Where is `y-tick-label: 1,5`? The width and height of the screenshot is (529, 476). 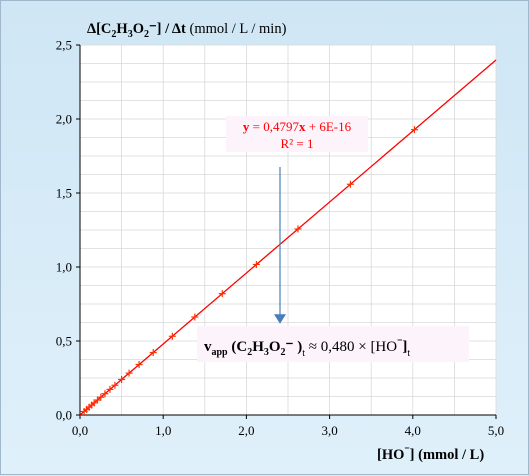
y-tick-label: 1,5 is located at coordinates (64, 193).